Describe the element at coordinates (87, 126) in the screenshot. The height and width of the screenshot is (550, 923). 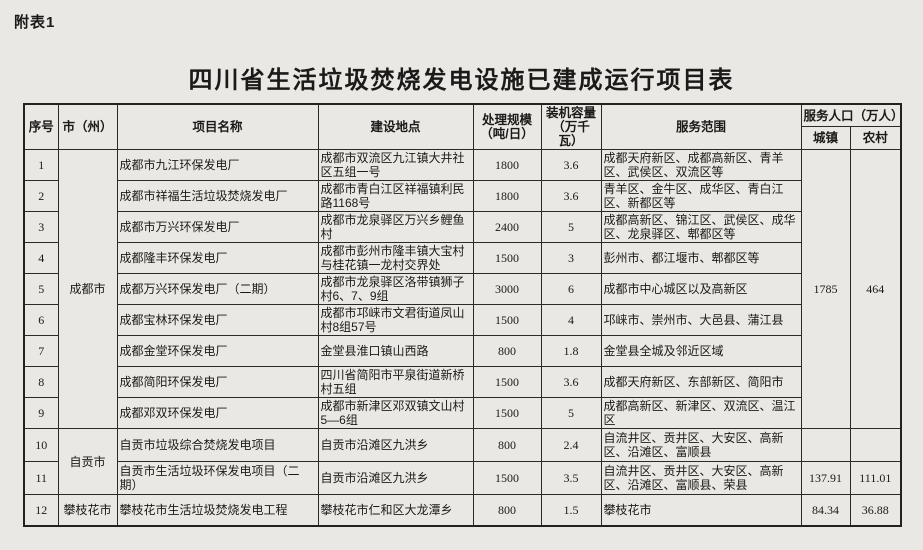
I see `header-city: 市（州）` at that location.